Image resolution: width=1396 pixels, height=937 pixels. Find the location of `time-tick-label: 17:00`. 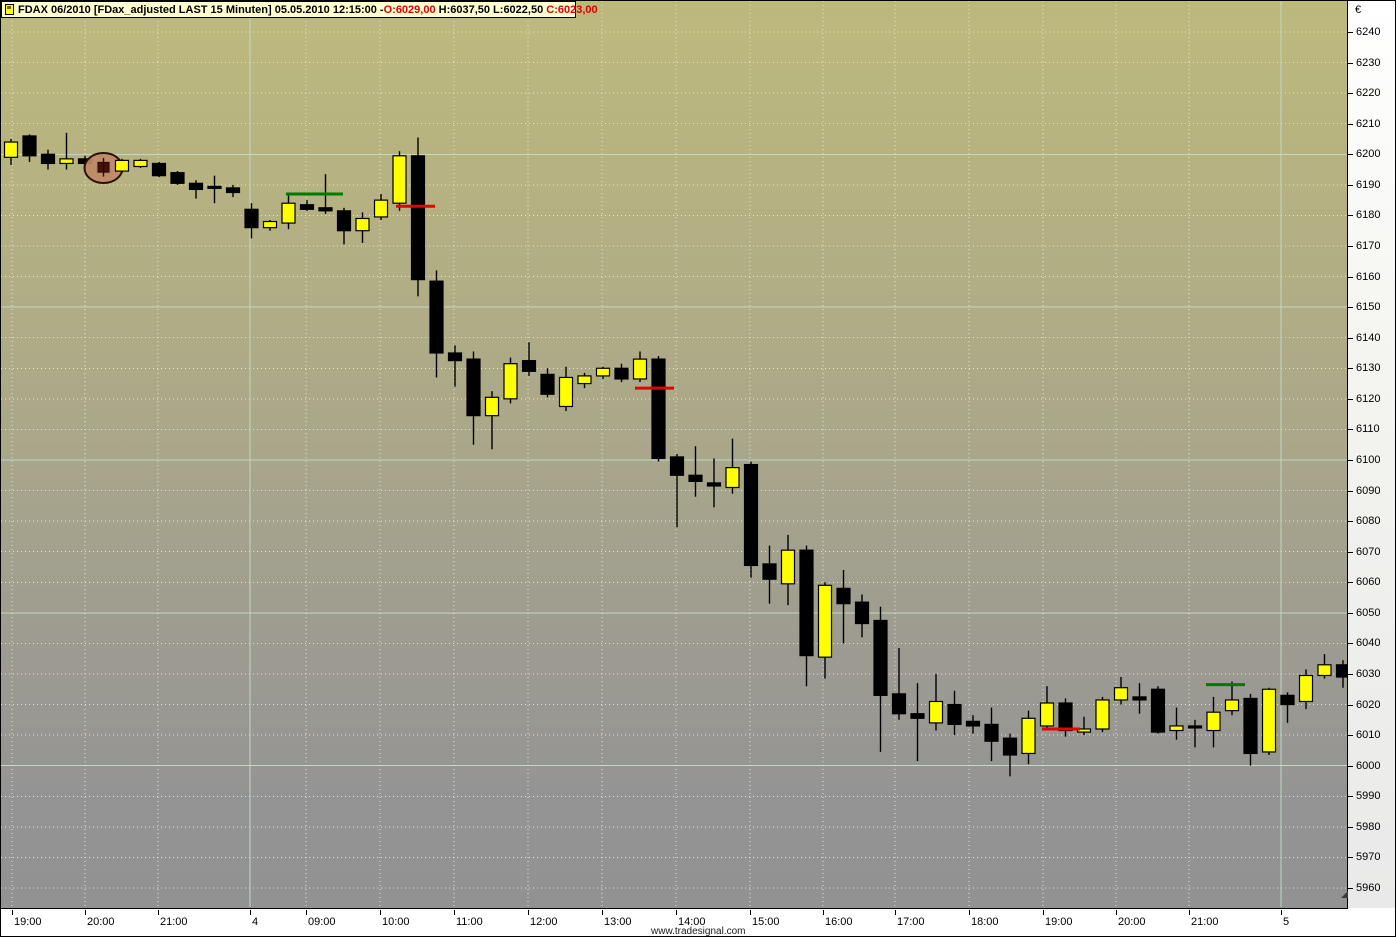

time-tick-label: 17:00 is located at coordinates (911, 922).